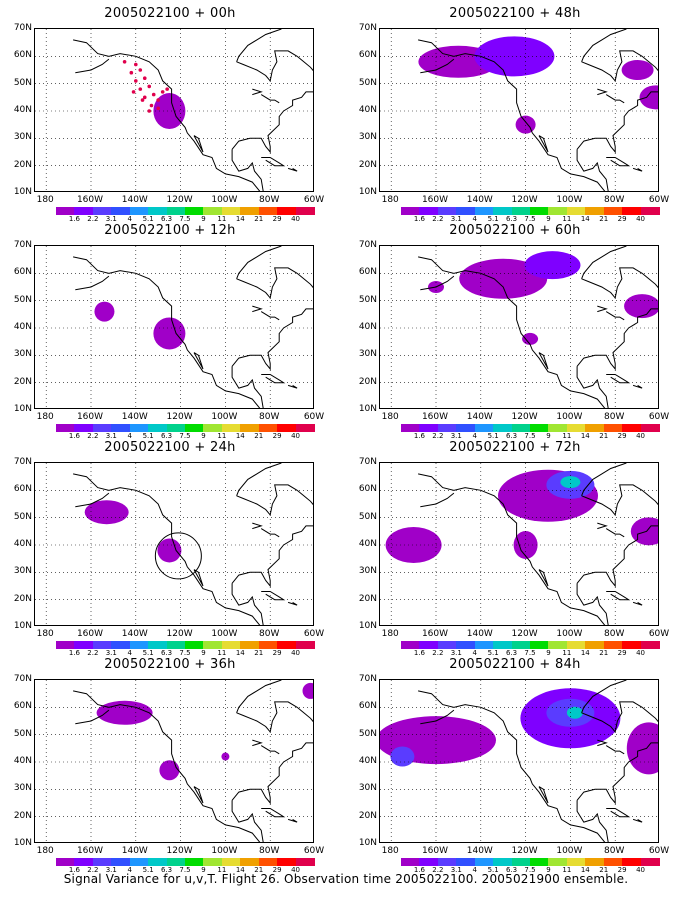 Image resolution: width=692 pixels, height=900 pixels. What do you see at coordinates (259, 219) in the screenshot?
I see `colorbar-label: 21` at bounding box center [259, 219].